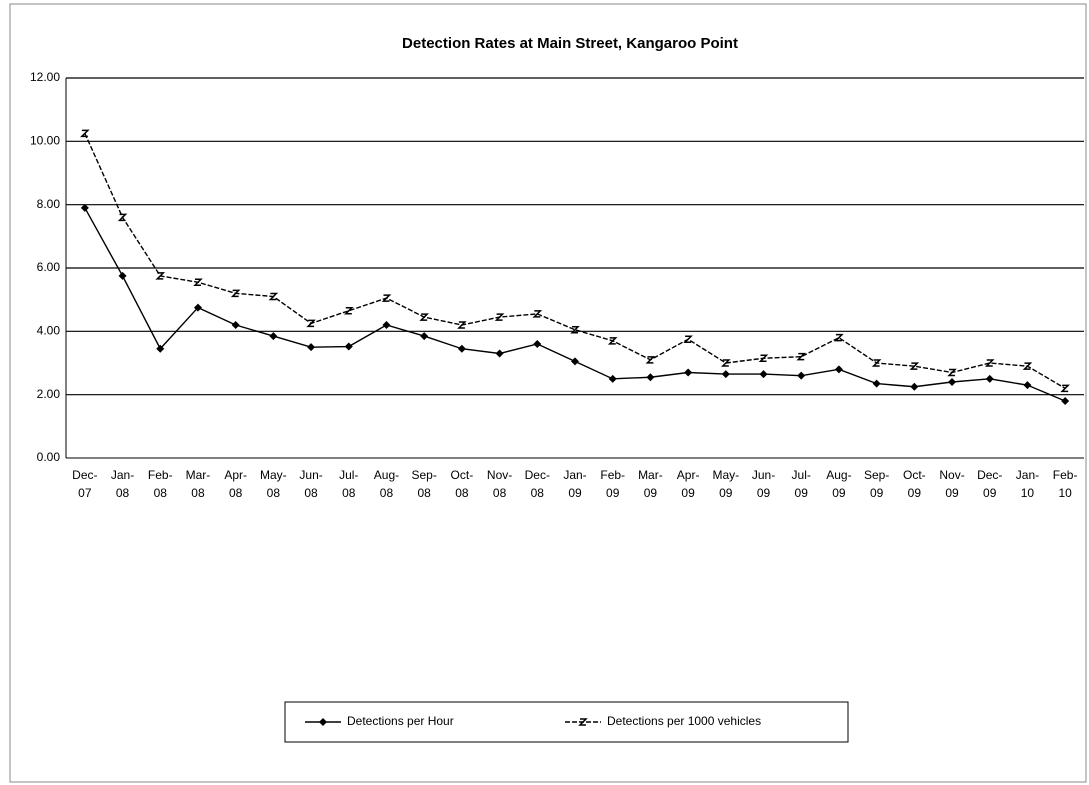  Describe the element at coordinates (49, 394) in the screenshot. I see `y-tick-label: 2.00` at that location.